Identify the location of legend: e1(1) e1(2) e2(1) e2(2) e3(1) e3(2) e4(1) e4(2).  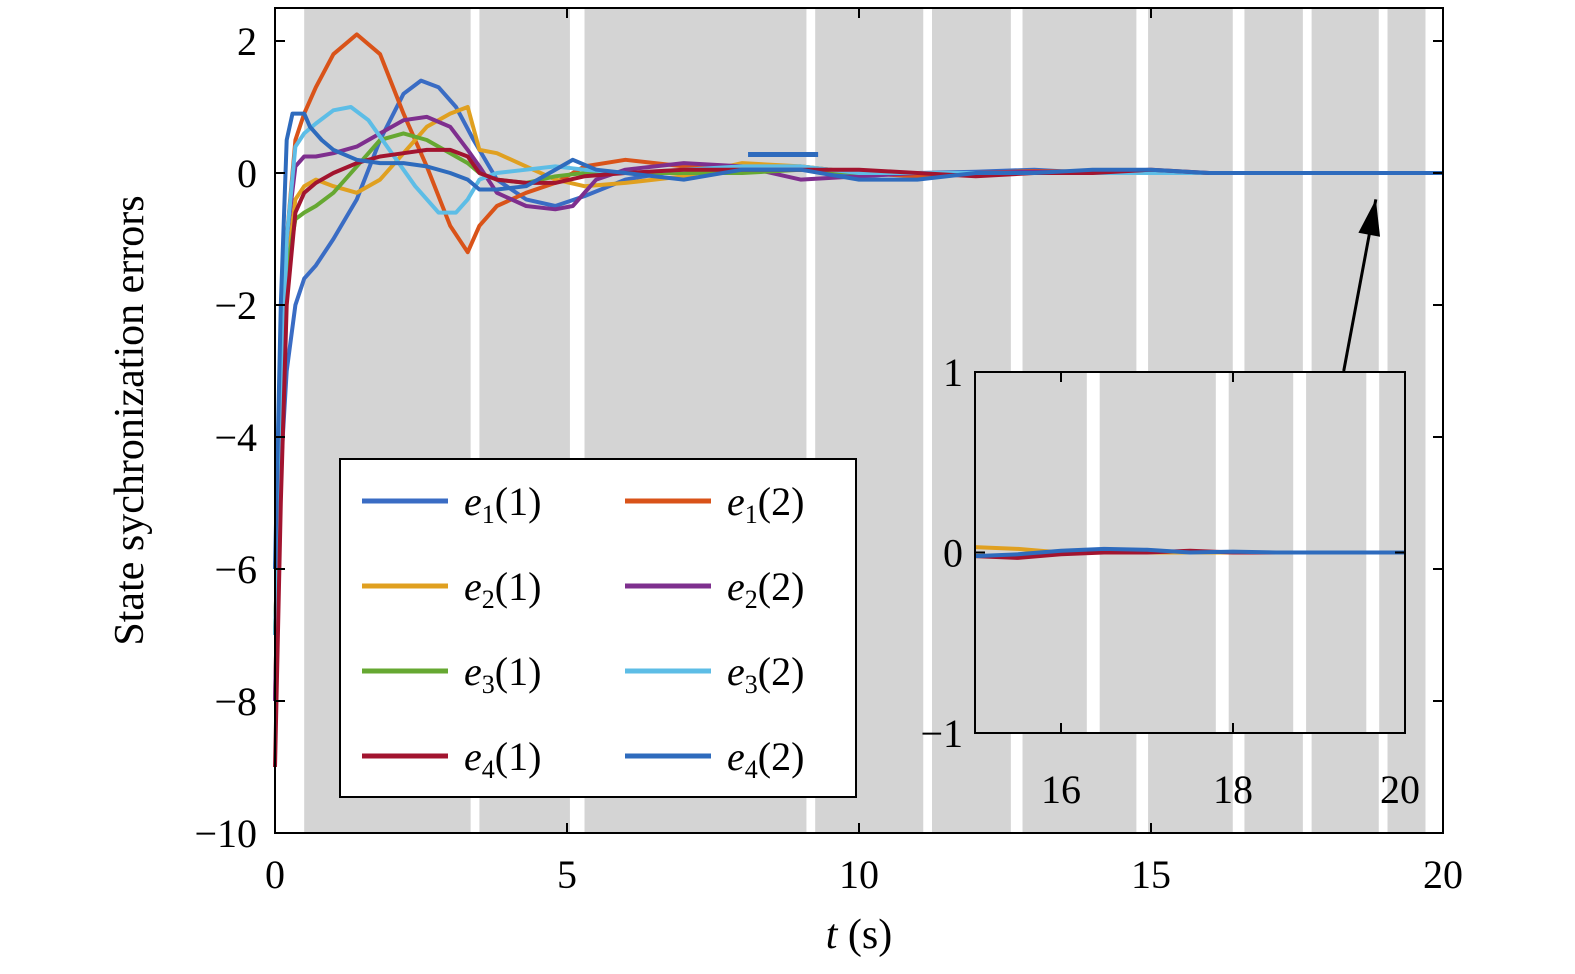
(598, 628).